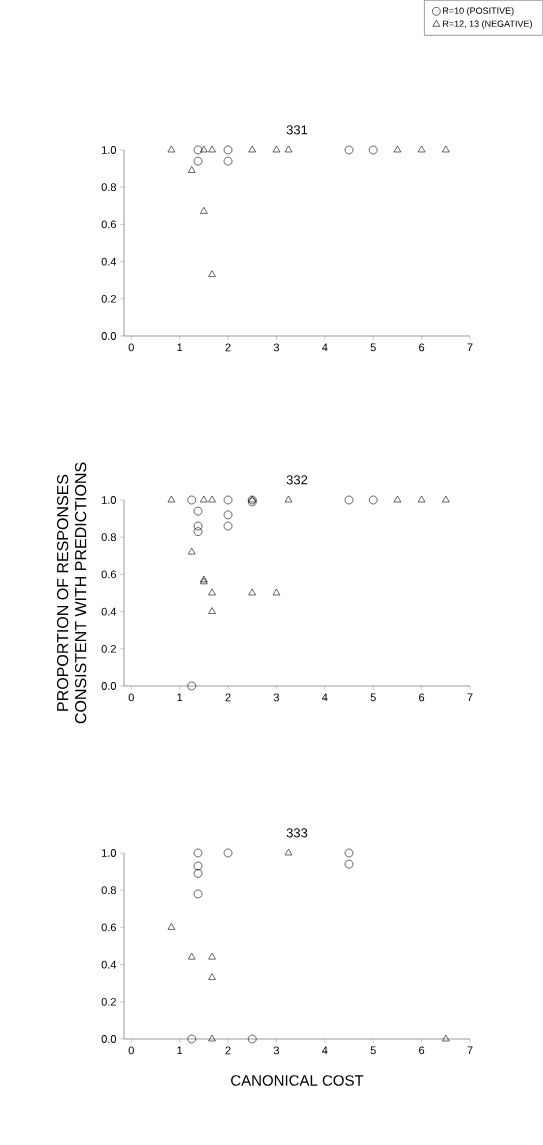 The height and width of the screenshot is (1145, 543). Describe the element at coordinates (297, 1080) in the screenshot. I see `x-axis-title: CANONICAL COST` at that location.